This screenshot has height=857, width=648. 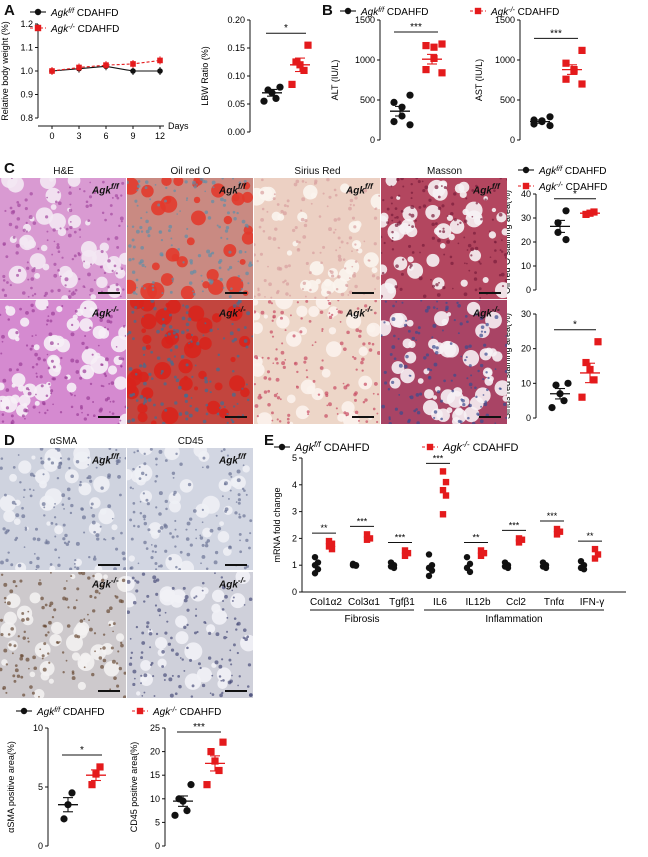 I want to click on micrograph-sirius-ko, so click(x=317, y=362).